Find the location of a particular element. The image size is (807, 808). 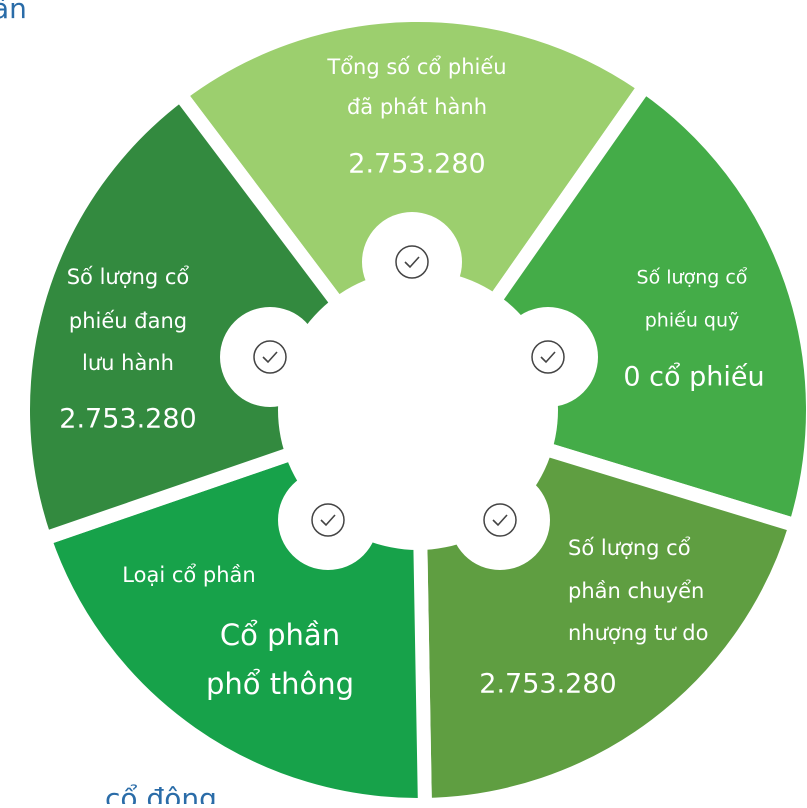

label: phần chuyển is located at coordinates (636, 591).